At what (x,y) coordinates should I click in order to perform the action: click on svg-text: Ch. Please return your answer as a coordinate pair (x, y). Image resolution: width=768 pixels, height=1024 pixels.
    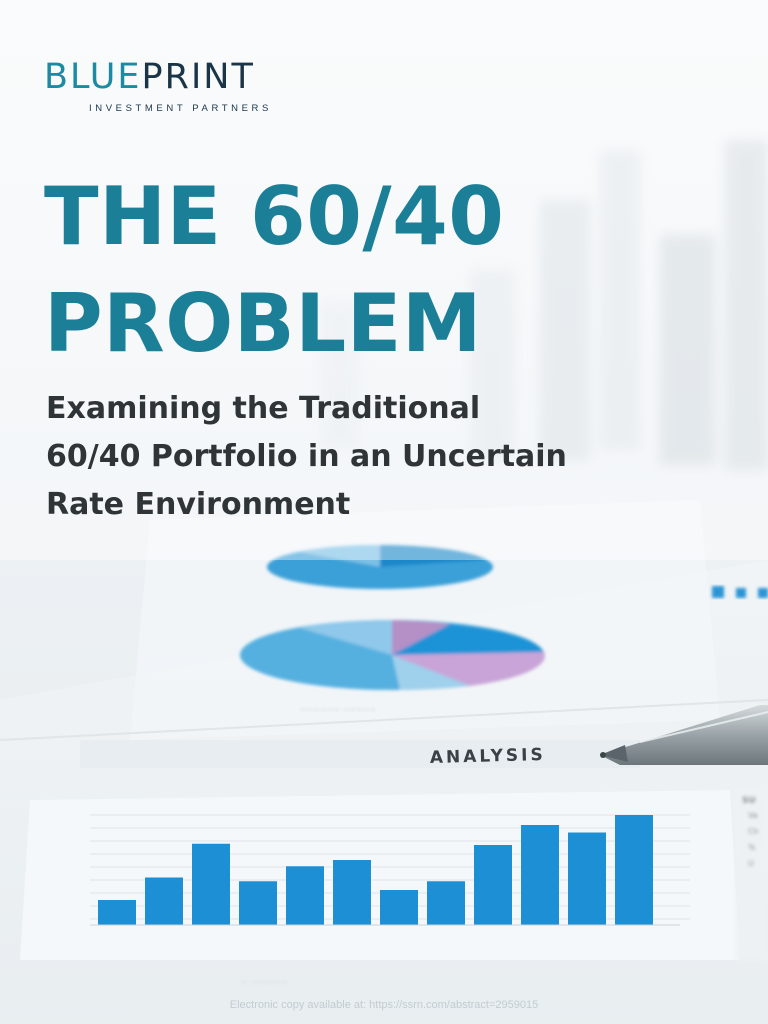
    Looking at the image, I should click on (753, 831).